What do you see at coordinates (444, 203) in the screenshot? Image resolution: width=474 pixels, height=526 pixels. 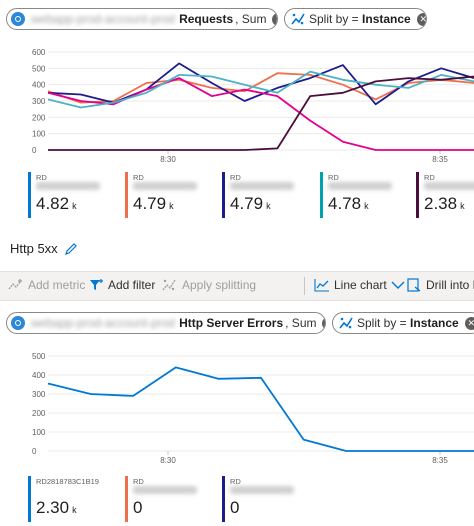 I see `legend-value: 2.38 k` at bounding box center [444, 203].